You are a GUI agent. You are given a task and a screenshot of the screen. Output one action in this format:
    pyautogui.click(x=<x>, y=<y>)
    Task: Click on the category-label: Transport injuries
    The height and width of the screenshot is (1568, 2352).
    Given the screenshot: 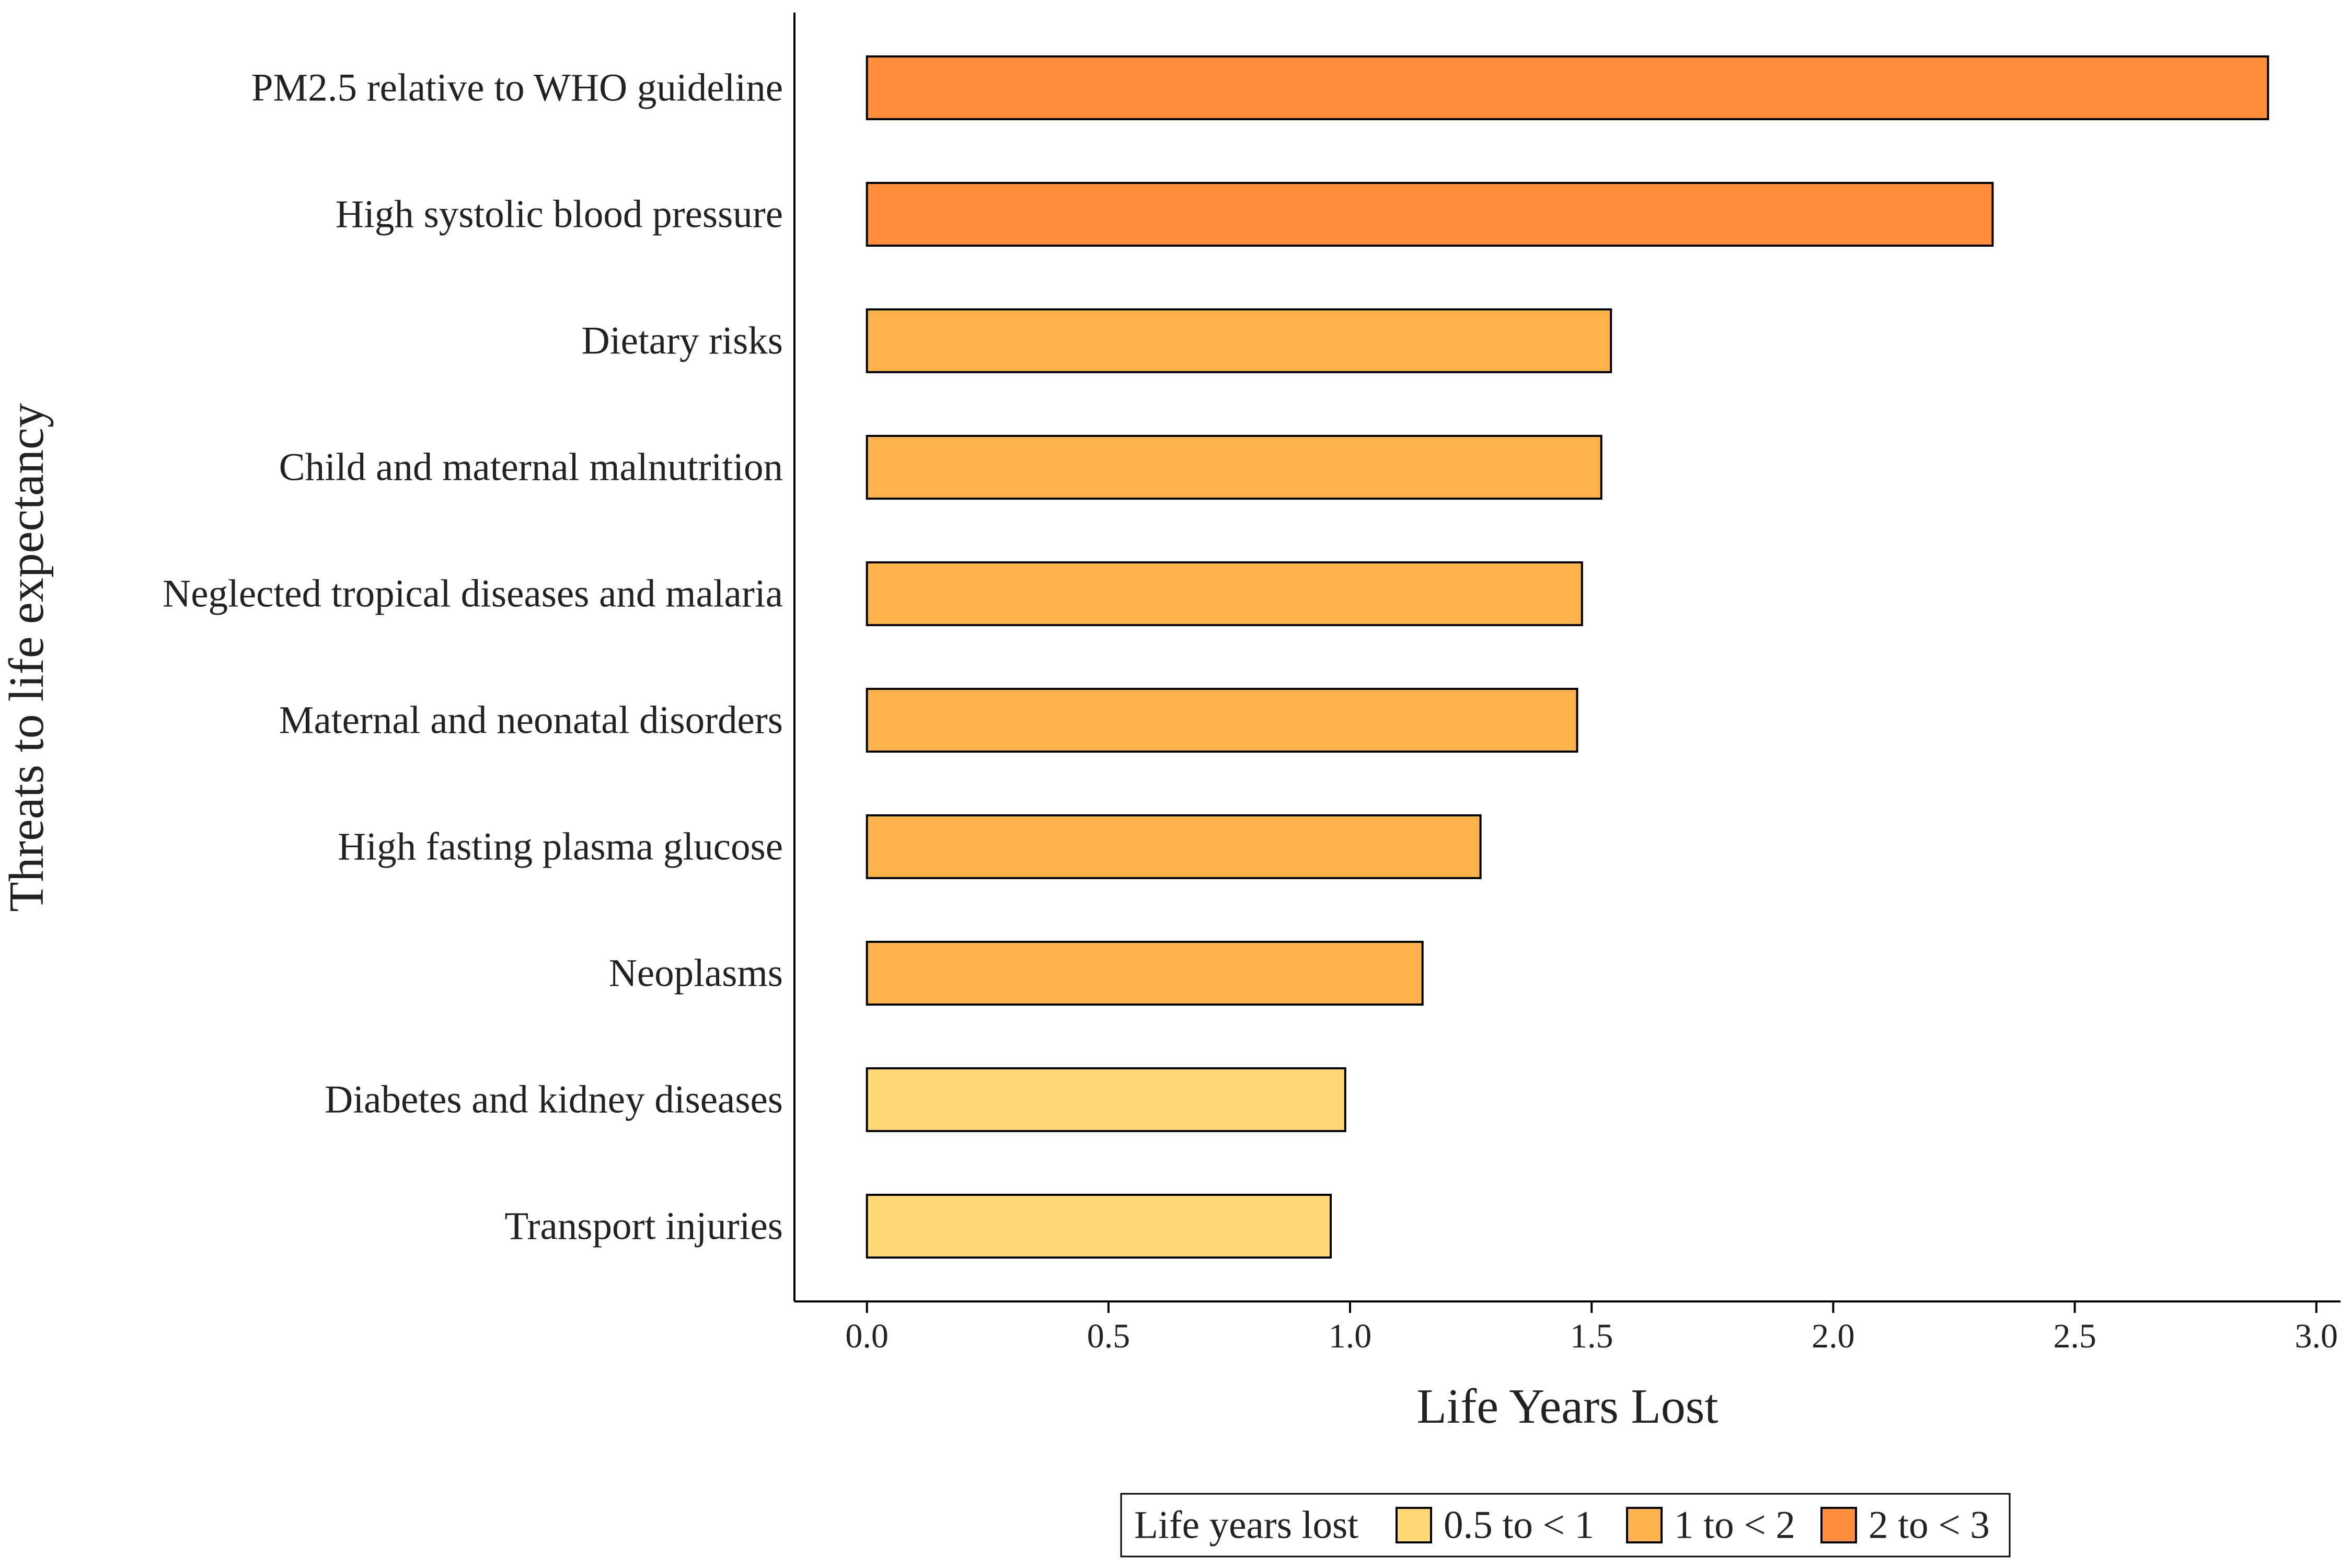 What is the action you would take?
    pyautogui.click(x=643, y=1226)
    